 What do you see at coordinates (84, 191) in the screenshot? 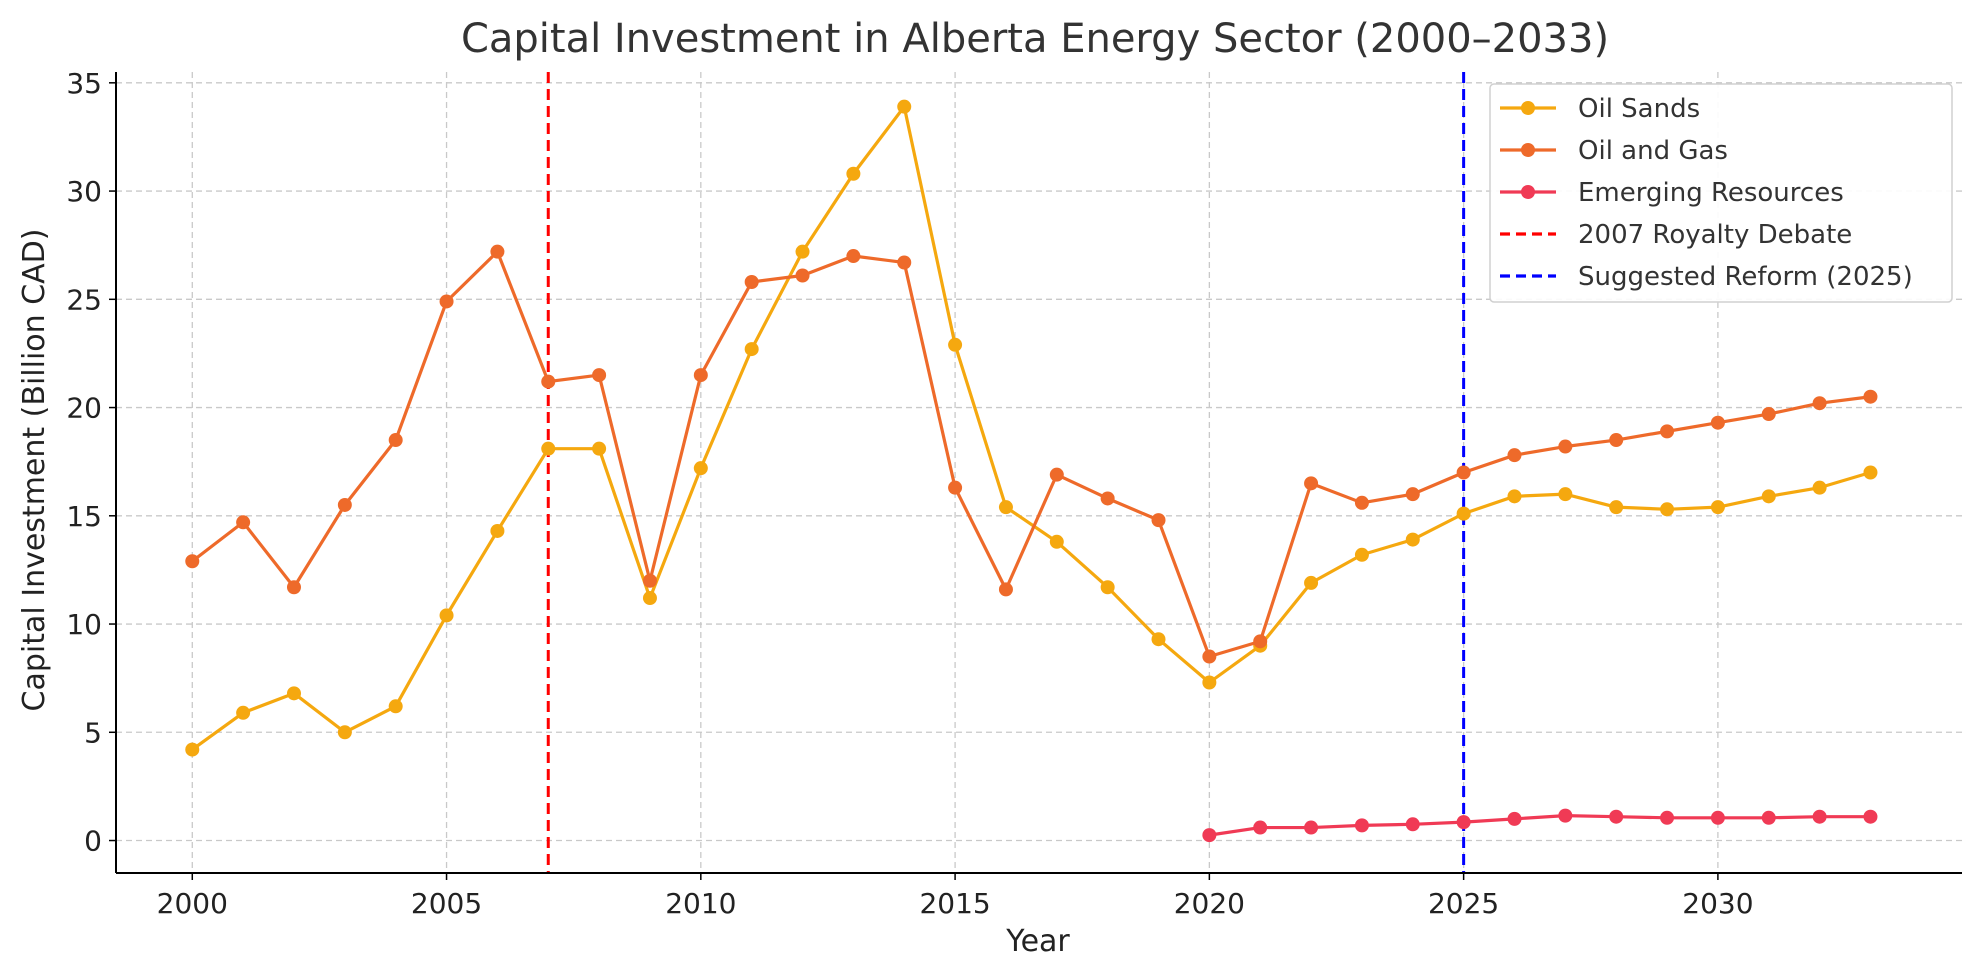
I see `y-tick-label: 30` at bounding box center [84, 191].